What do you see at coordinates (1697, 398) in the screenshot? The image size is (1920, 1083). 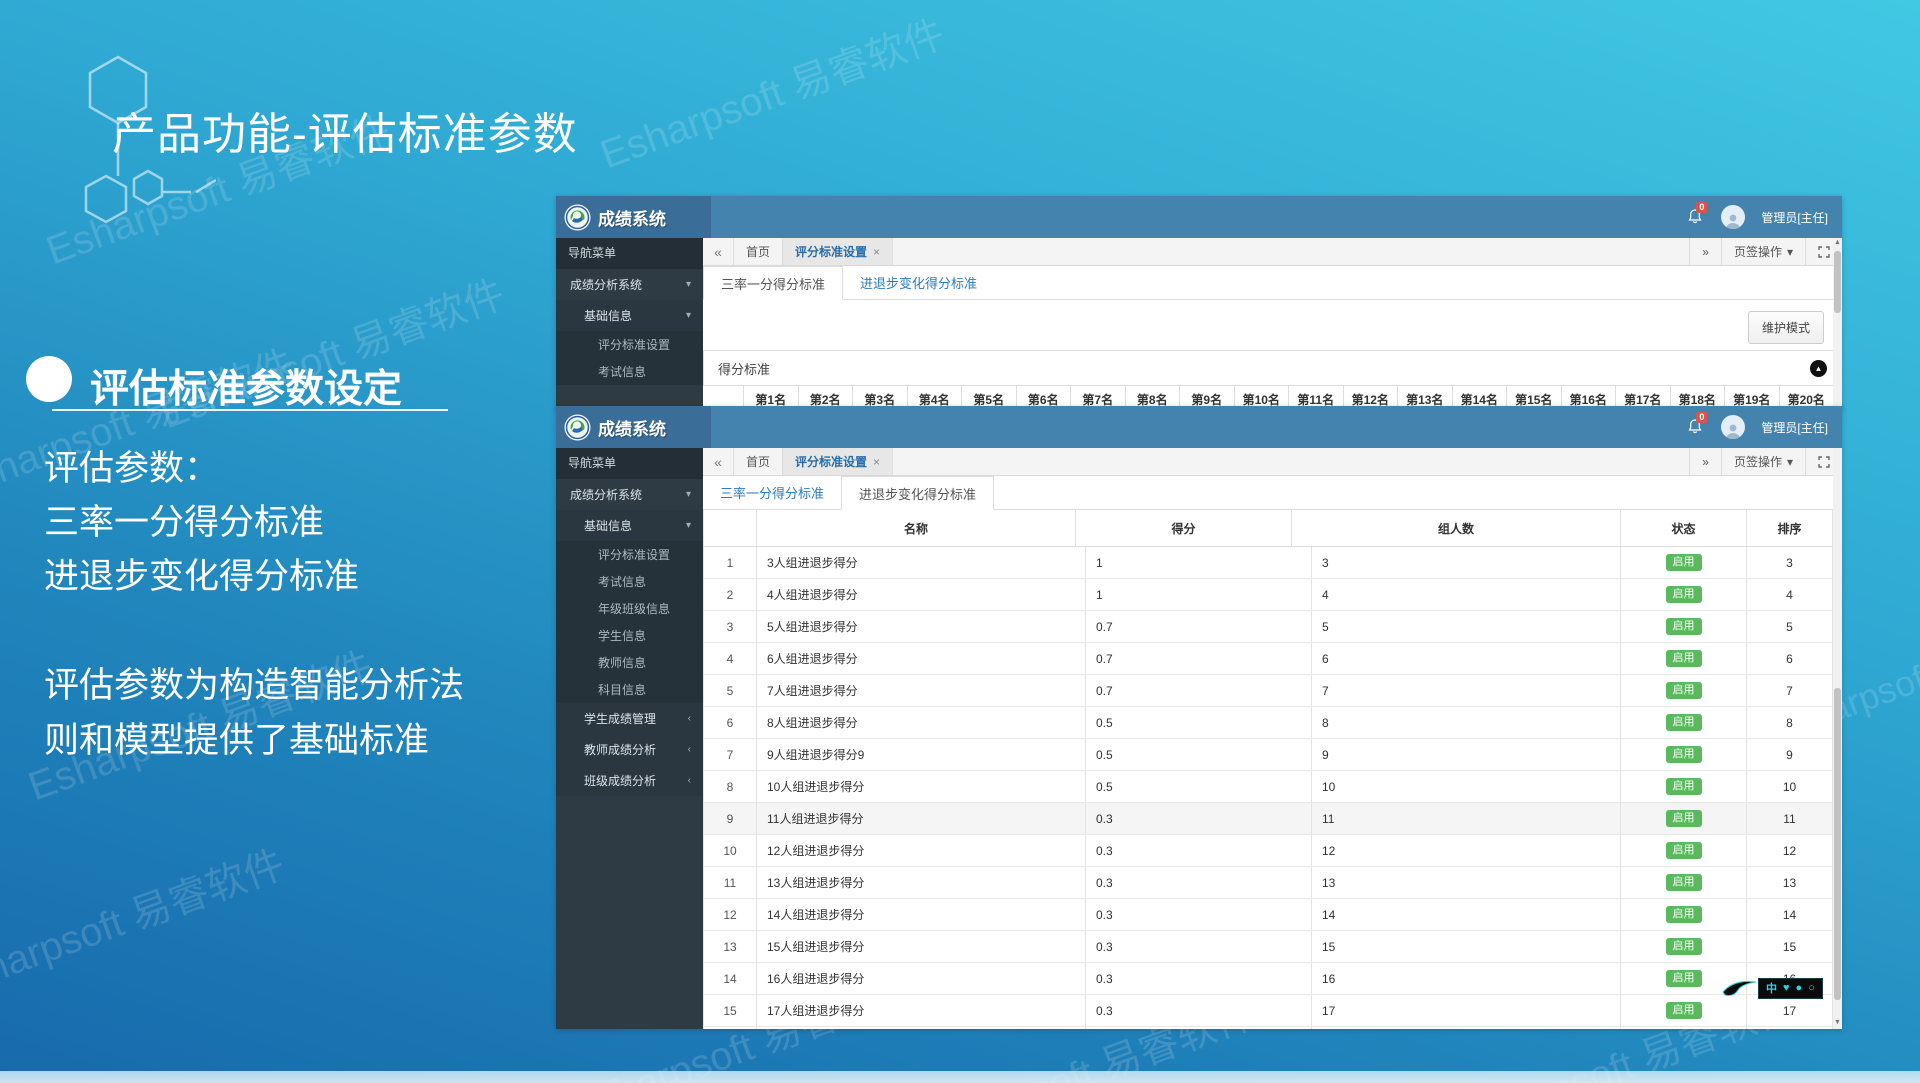 I see `rank-header-cell: 第18名` at bounding box center [1697, 398].